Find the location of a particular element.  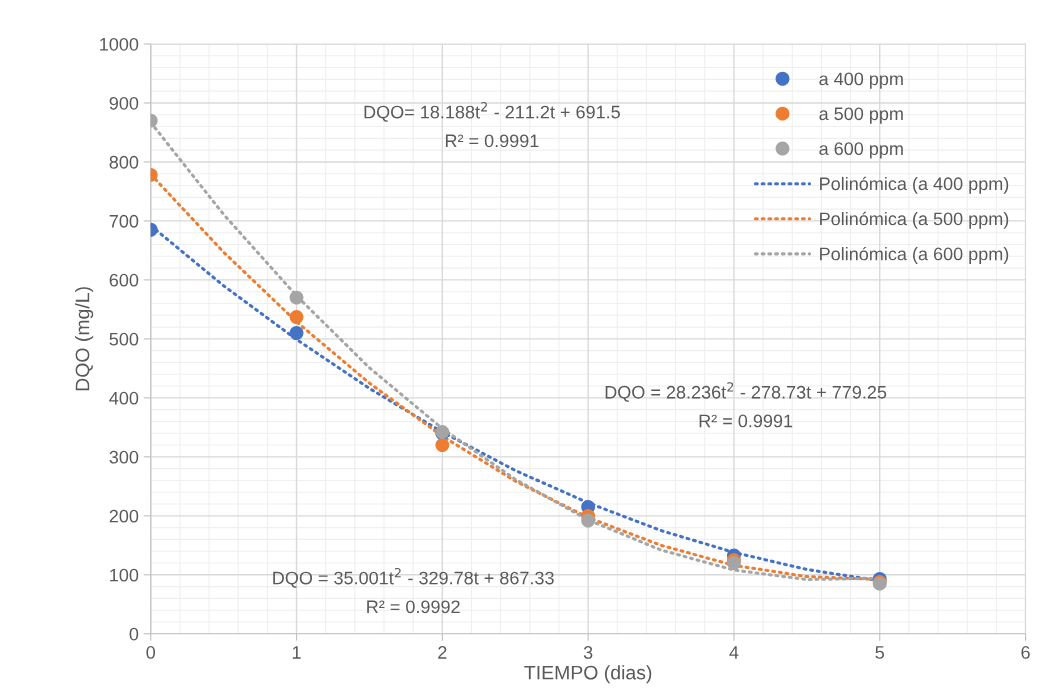

y-tick-label: 600 is located at coordinates (124, 280).